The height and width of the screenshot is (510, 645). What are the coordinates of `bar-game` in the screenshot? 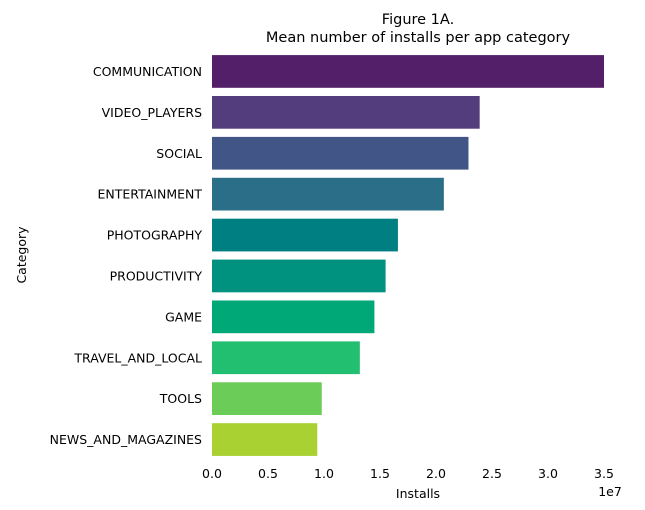 It's located at (293, 317).